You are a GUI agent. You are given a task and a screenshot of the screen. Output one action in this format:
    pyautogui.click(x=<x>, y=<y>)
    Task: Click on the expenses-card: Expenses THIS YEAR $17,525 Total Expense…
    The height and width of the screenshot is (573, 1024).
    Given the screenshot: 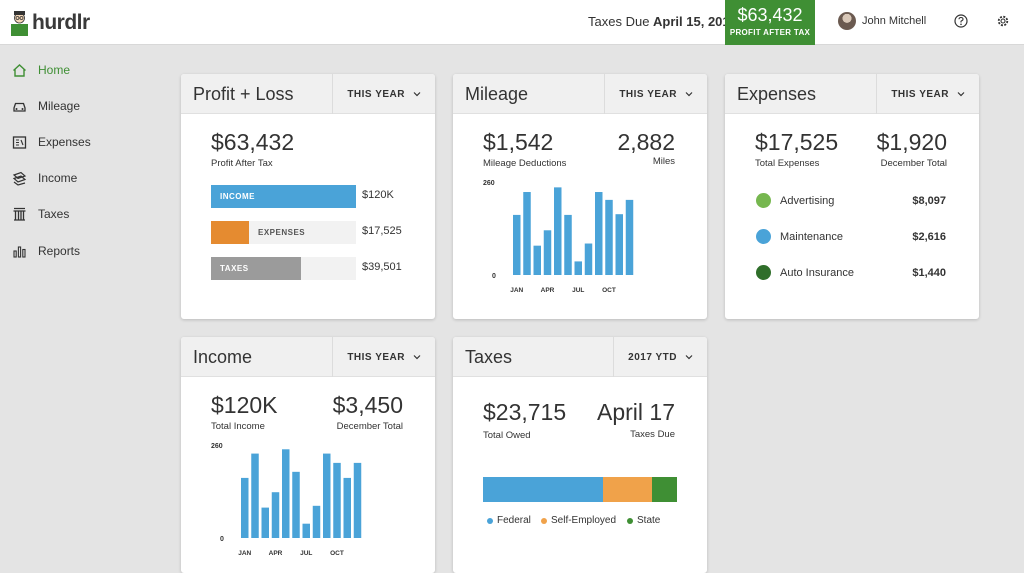 What is the action you would take?
    pyautogui.click(x=852, y=196)
    